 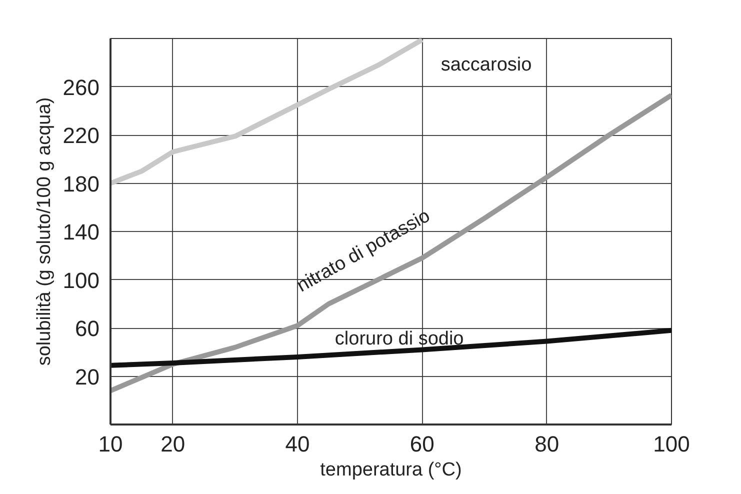 I want to click on y-tick-label: 220, so click(x=81, y=135).